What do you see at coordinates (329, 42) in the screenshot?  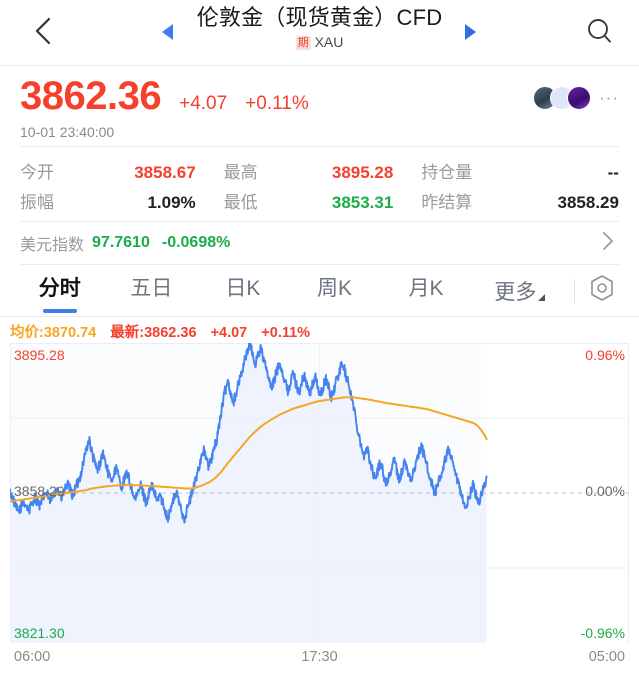 I see `symbol-code: XAU` at bounding box center [329, 42].